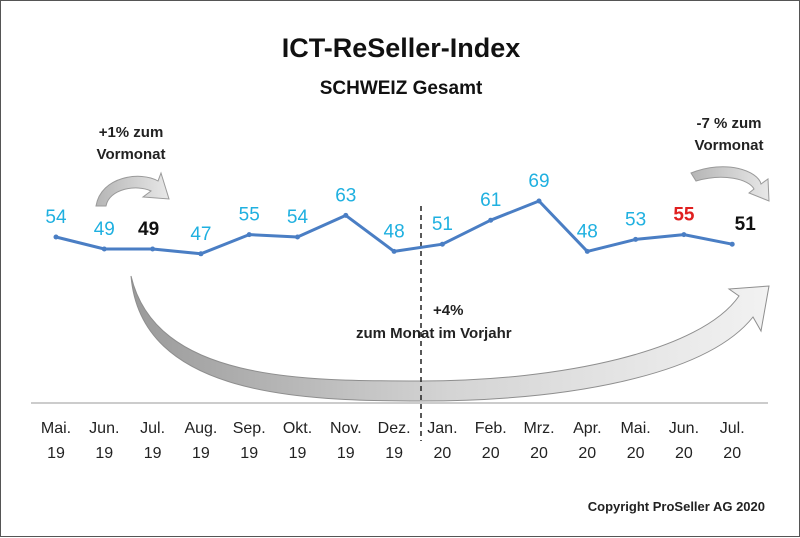 Image resolution: width=800 pixels, height=538 pixels. Describe the element at coordinates (200, 428) in the screenshot. I see `x-tick-label: Aug.` at that location.